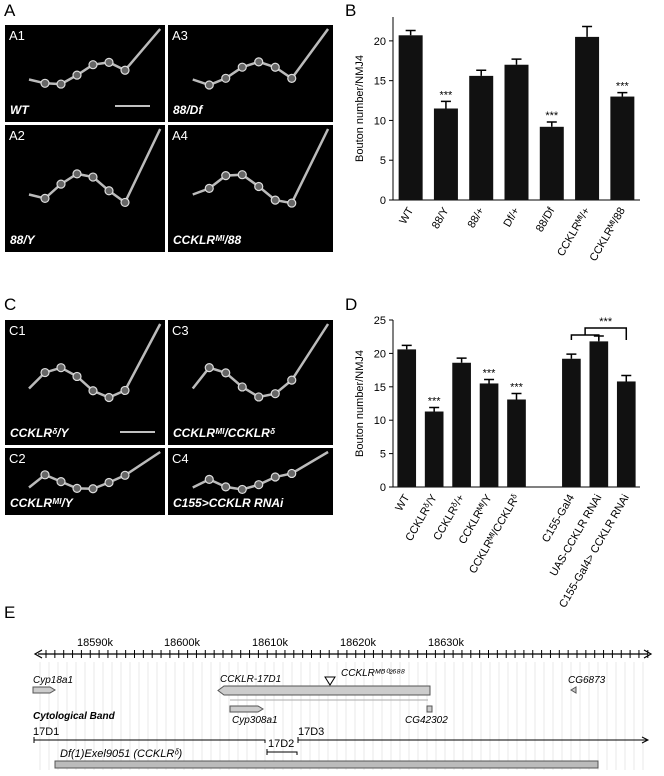 Image resolution: width=664 pixels, height=776 pixels. Describe the element at coordinates (511, 218) in the screenshot. I see `x-tick-label: Df/+` at that location.